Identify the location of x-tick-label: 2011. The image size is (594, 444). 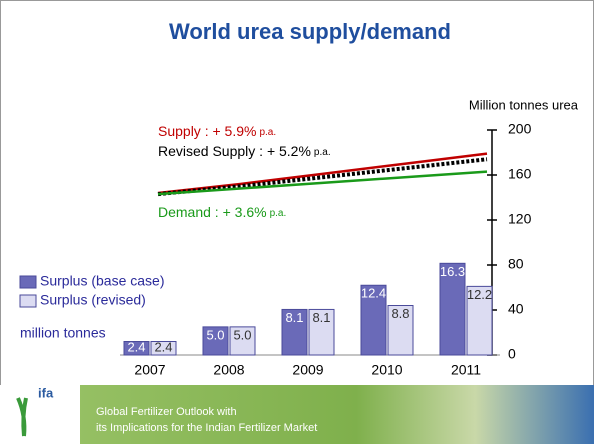
(466, 370).